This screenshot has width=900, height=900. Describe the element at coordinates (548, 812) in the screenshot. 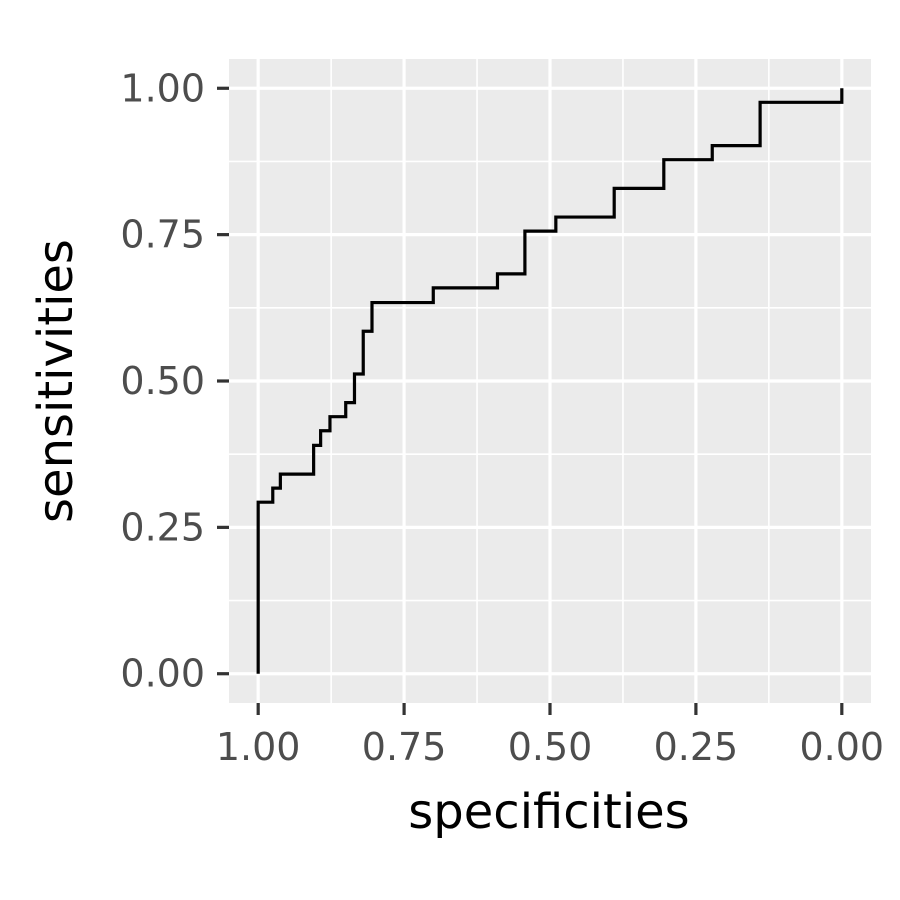

I see `x-axis-title: specificities` at that location.